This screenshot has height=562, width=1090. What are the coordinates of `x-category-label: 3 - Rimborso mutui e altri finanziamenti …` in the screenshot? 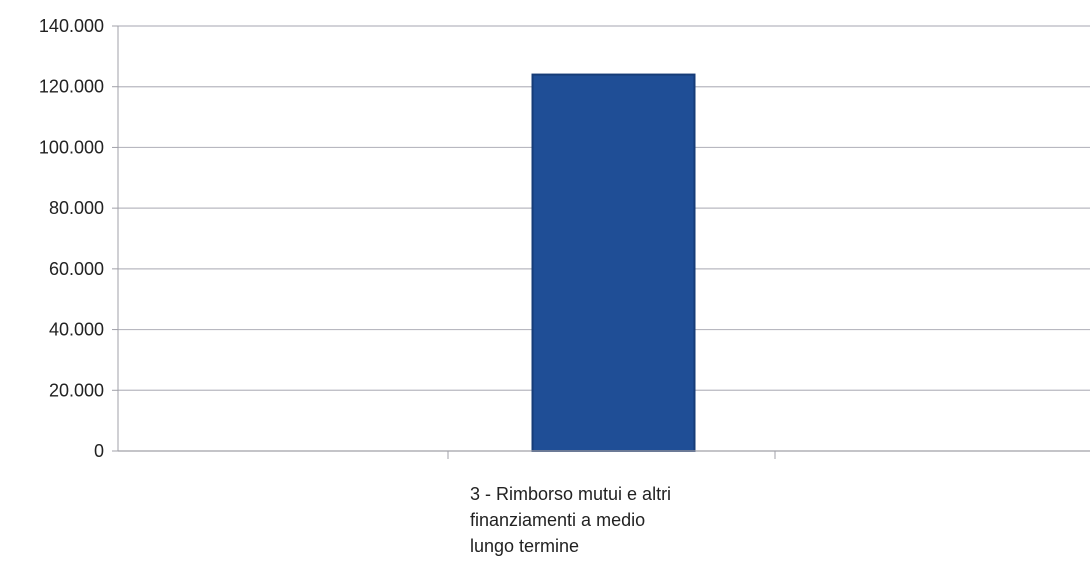 It's located at (570, 520).